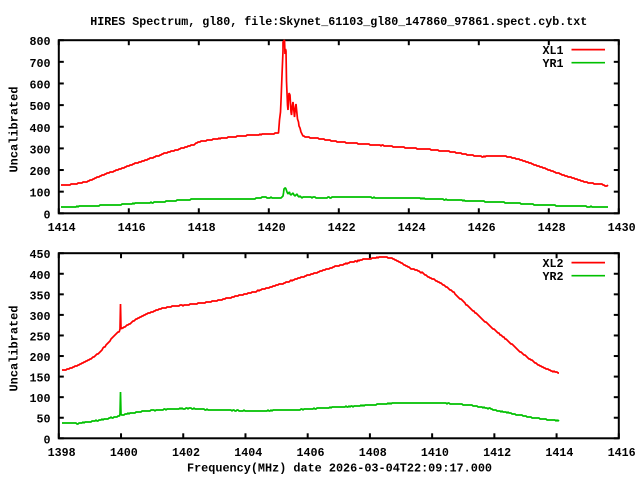  I want to click on svg-text: 1420, so click(272, 228).